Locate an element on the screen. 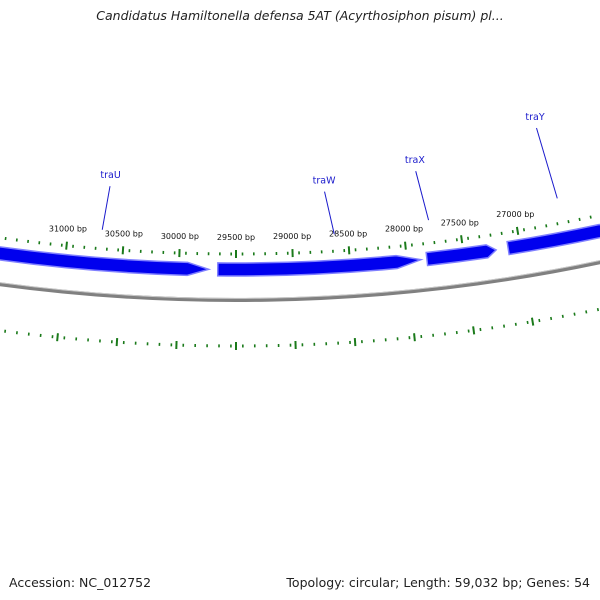 The height and width of the screenshot is (600, 600). genes is located at coordinates (300, 250).